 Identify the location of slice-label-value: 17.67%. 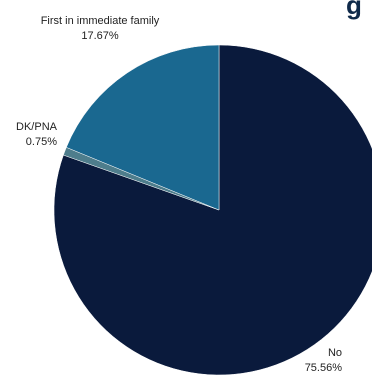
(100, 36).